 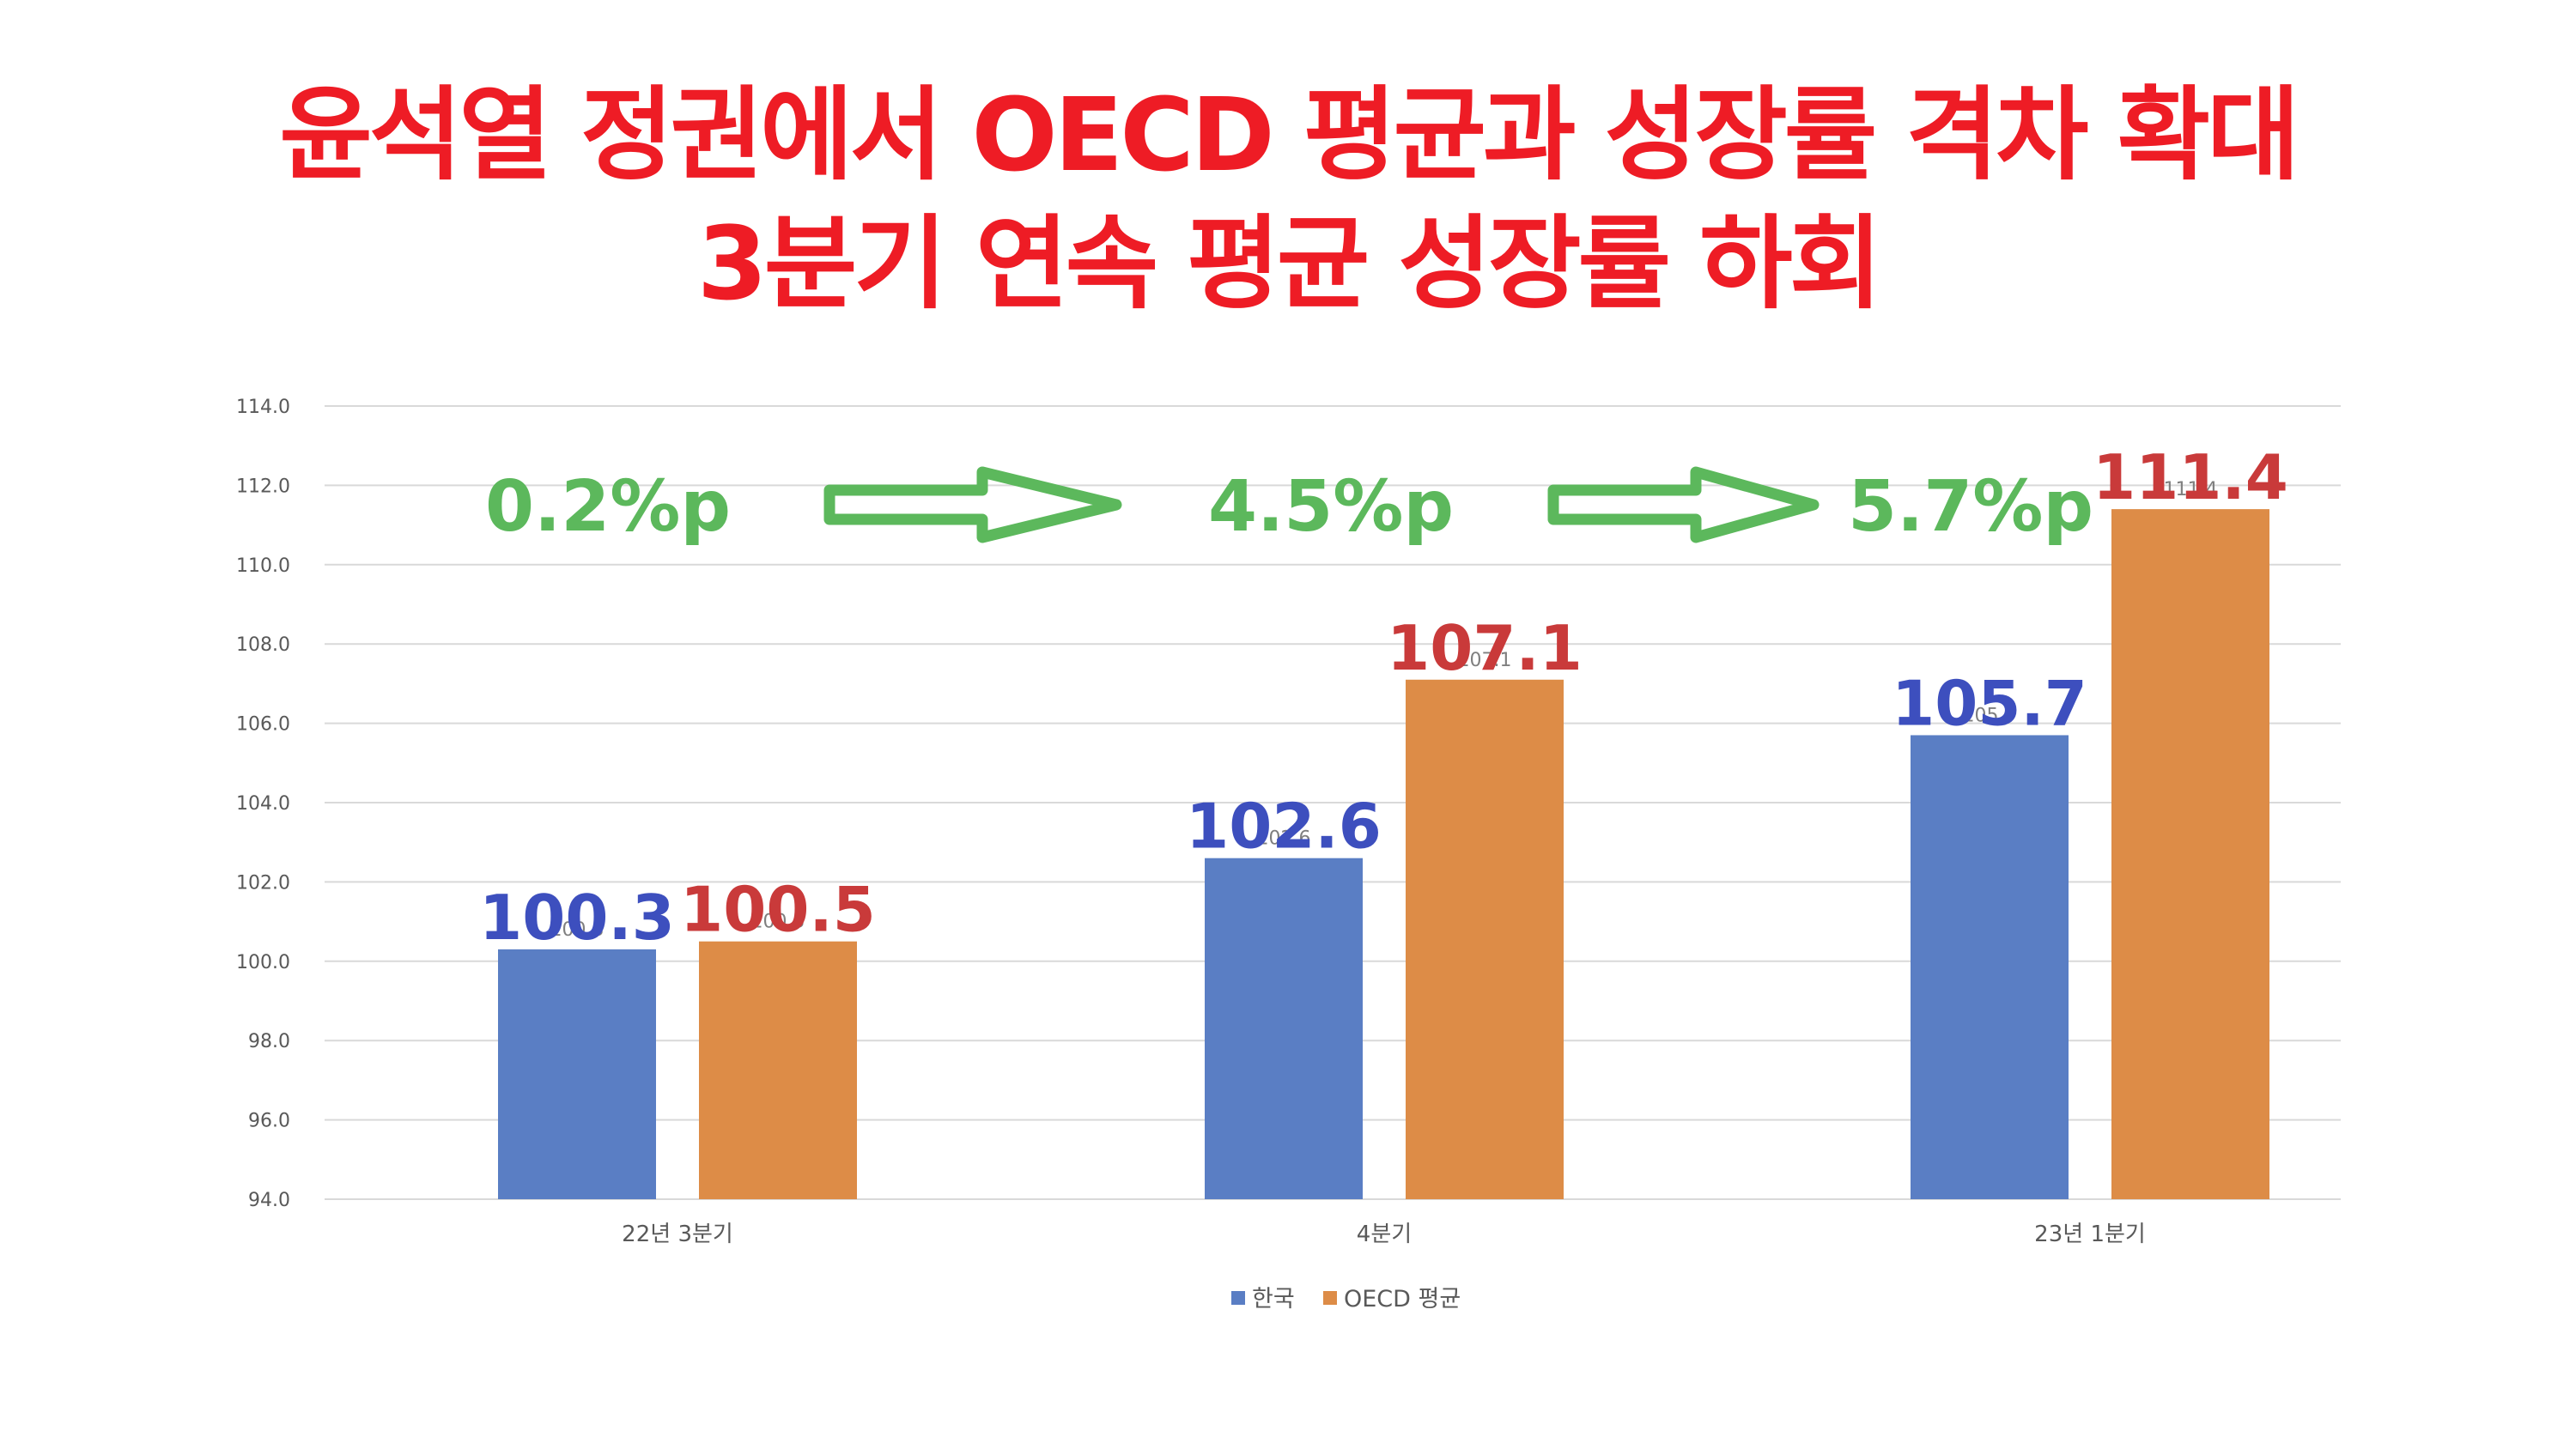 I want to click on data-label-small: 102.6, so click(x=1284, y=839).